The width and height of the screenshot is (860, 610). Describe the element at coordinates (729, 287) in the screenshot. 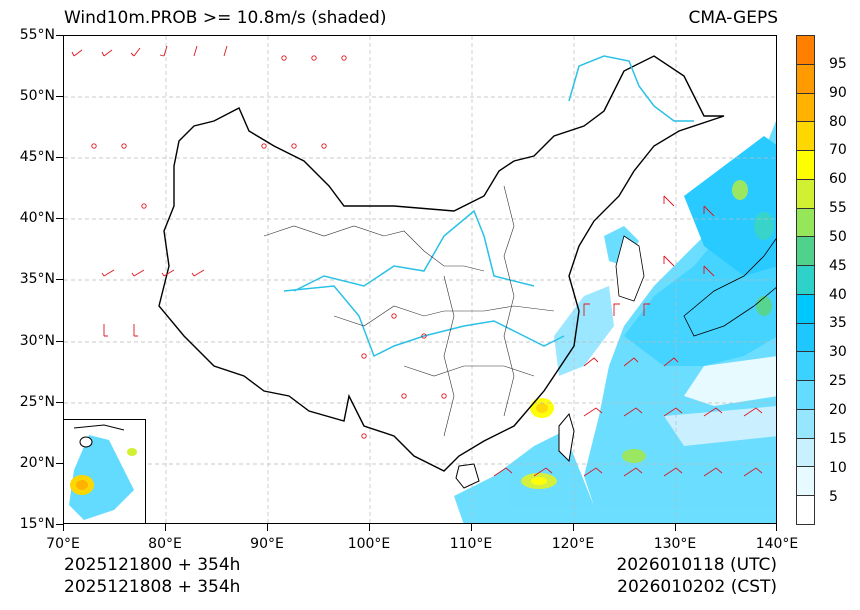

I see `japan` at that location.